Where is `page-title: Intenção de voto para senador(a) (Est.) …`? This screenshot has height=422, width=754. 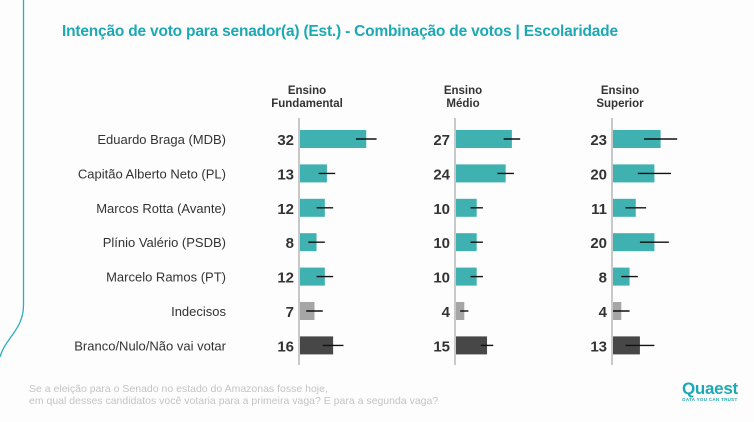
page-title: Intenção de voto para senador(a) (Est.) … is located at coordinates (340, 31).